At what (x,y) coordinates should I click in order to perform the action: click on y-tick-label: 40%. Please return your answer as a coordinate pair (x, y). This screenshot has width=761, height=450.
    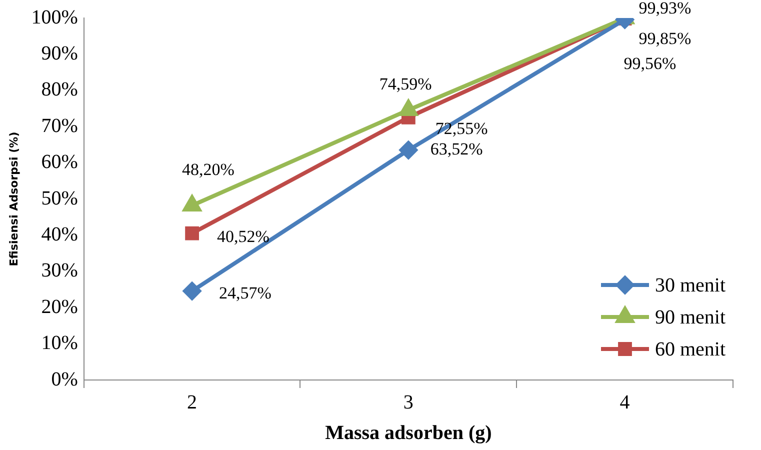
    Looking at the image, I should click on (59, 234).